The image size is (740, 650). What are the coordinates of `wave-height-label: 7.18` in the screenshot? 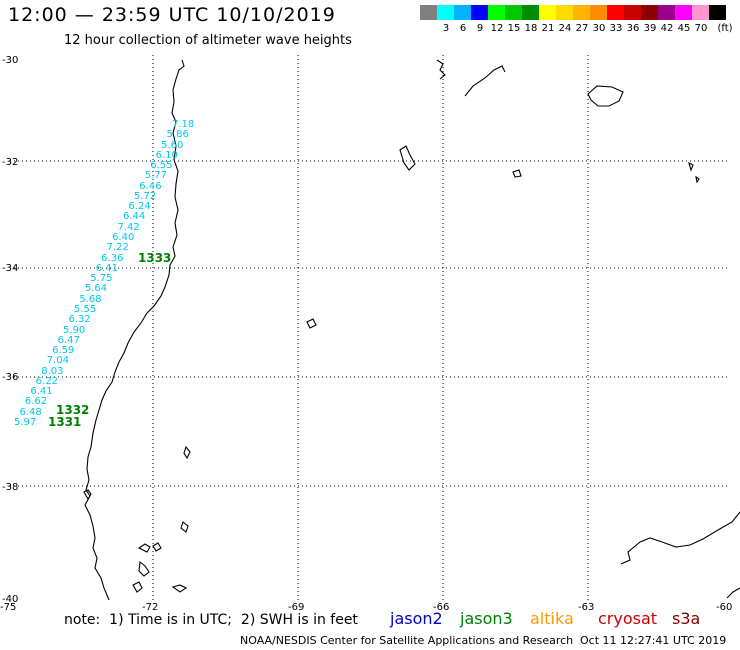 It's located at (183, 124).